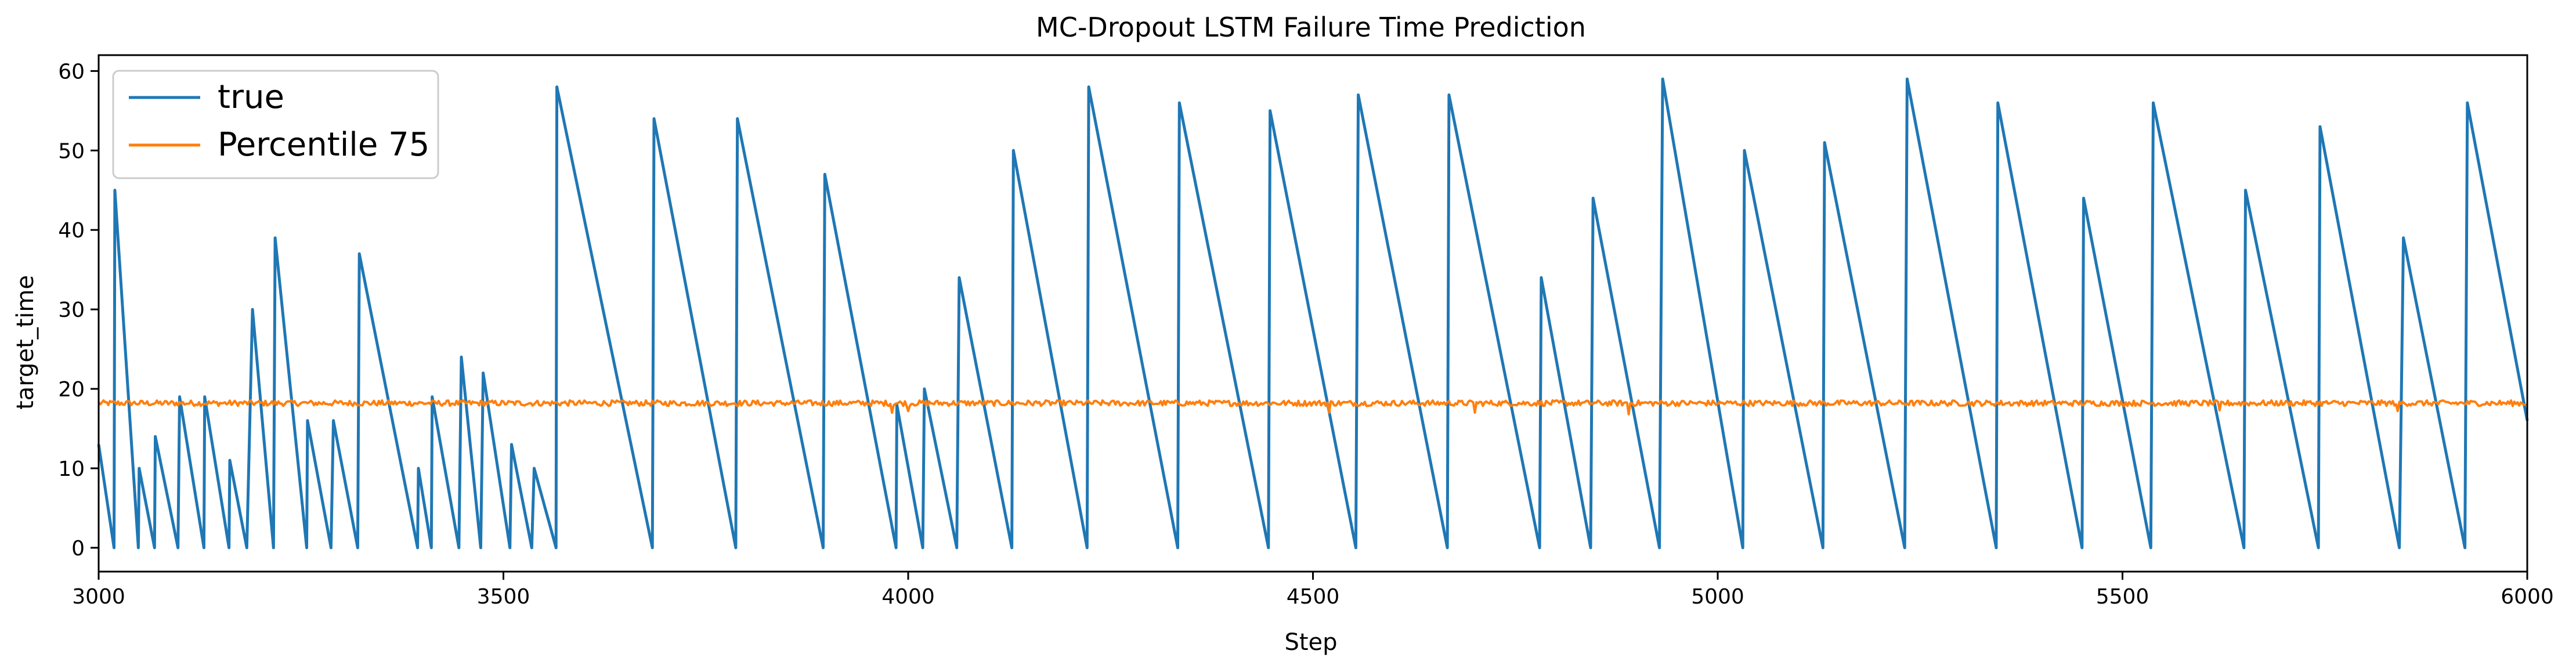 This screenshot has width=2576, height=672. Describe the element at coordinates (275, 124) in the screenshot. I see `legend: true Percentile 75` at that location.